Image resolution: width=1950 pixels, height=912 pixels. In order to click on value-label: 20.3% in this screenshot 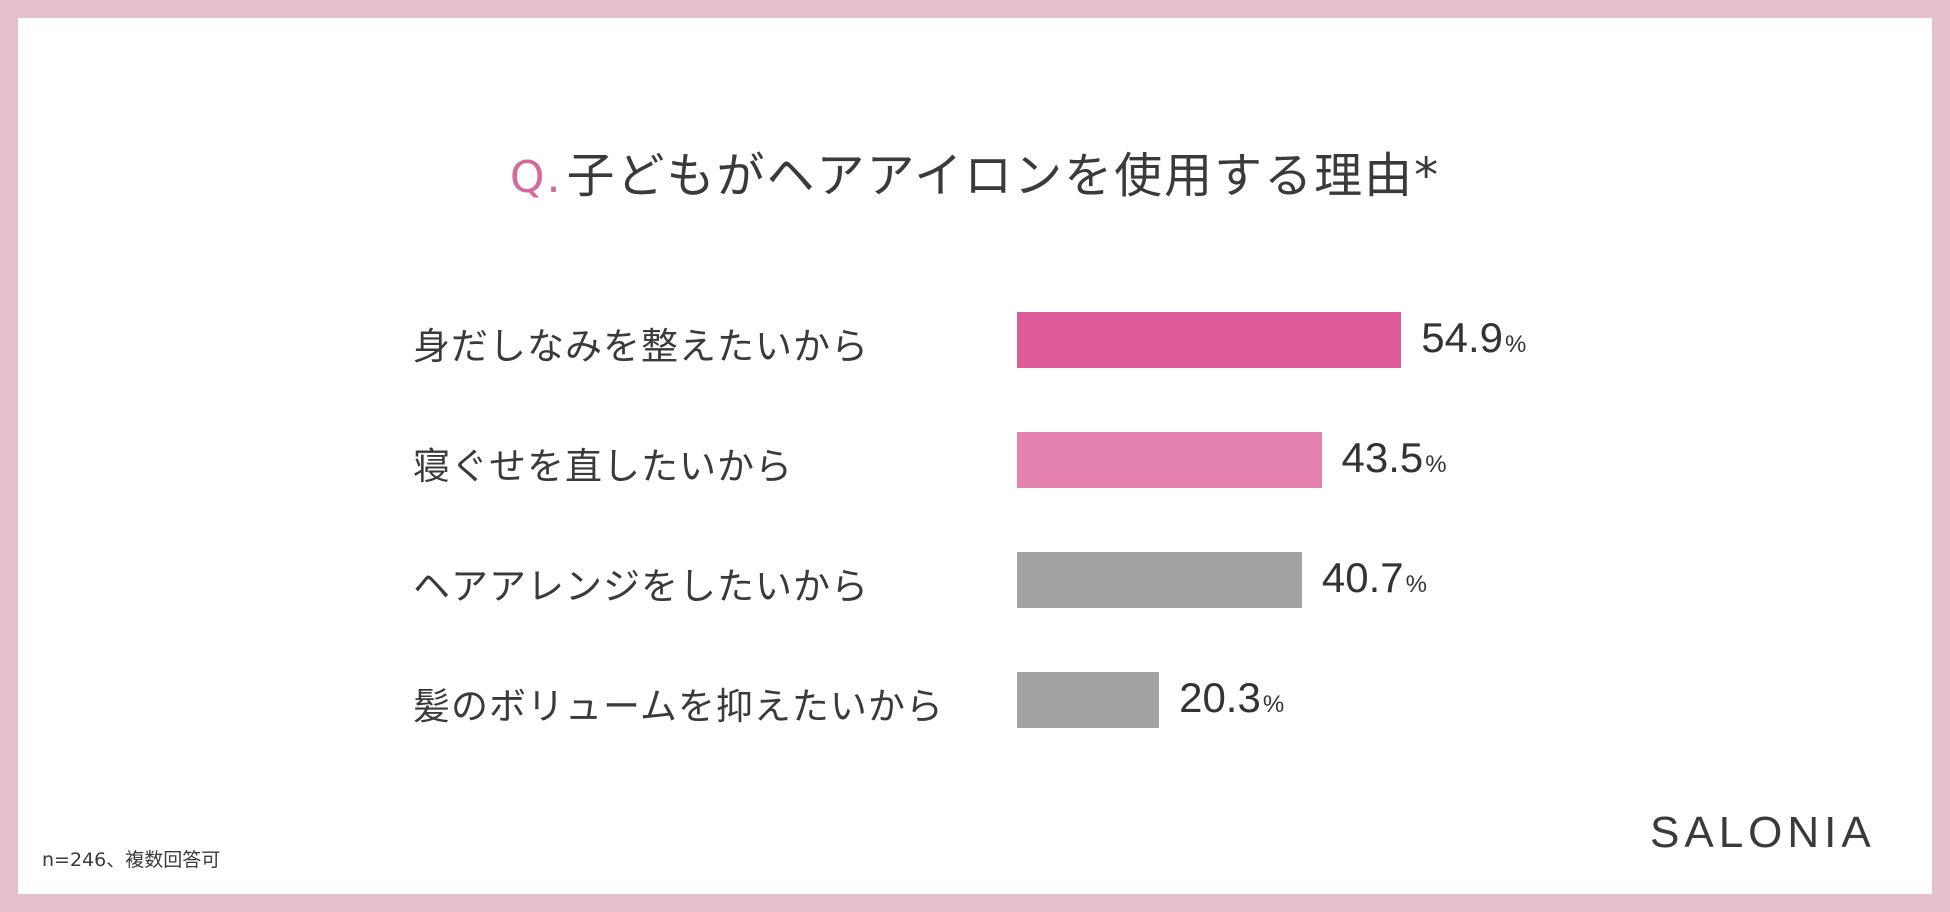, I will do `click(1231, 698)`.